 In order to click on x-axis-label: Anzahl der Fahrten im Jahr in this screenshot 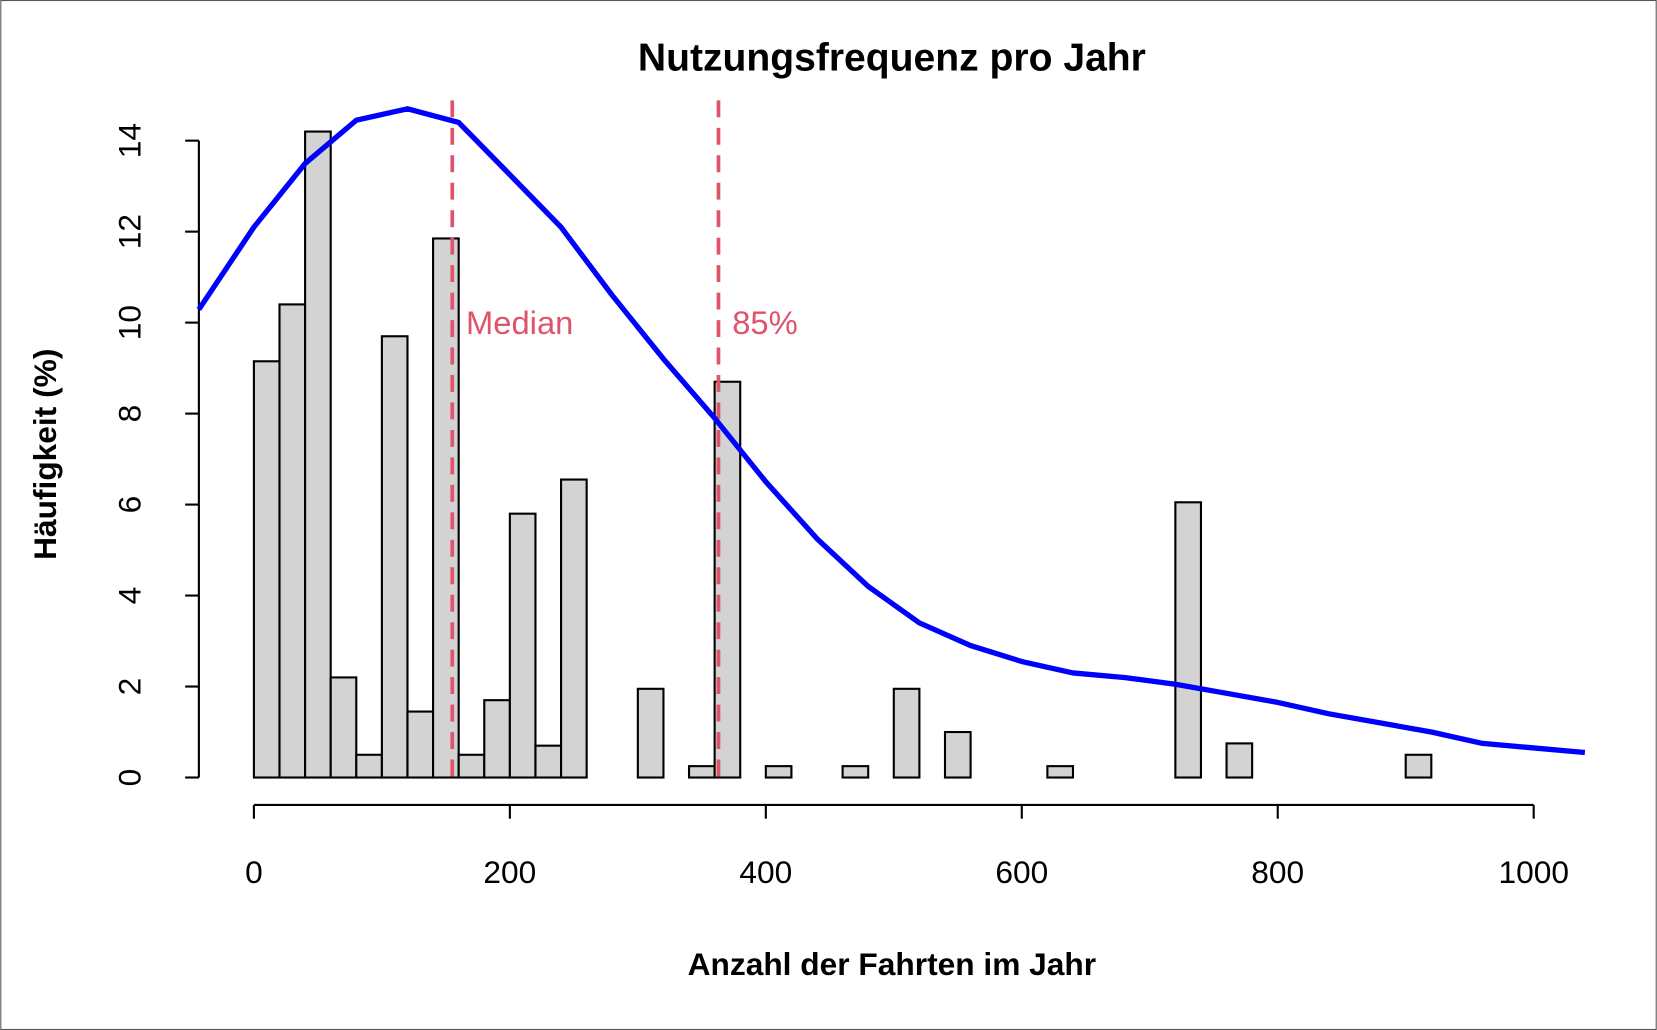, I will do `click(892, 964)`.